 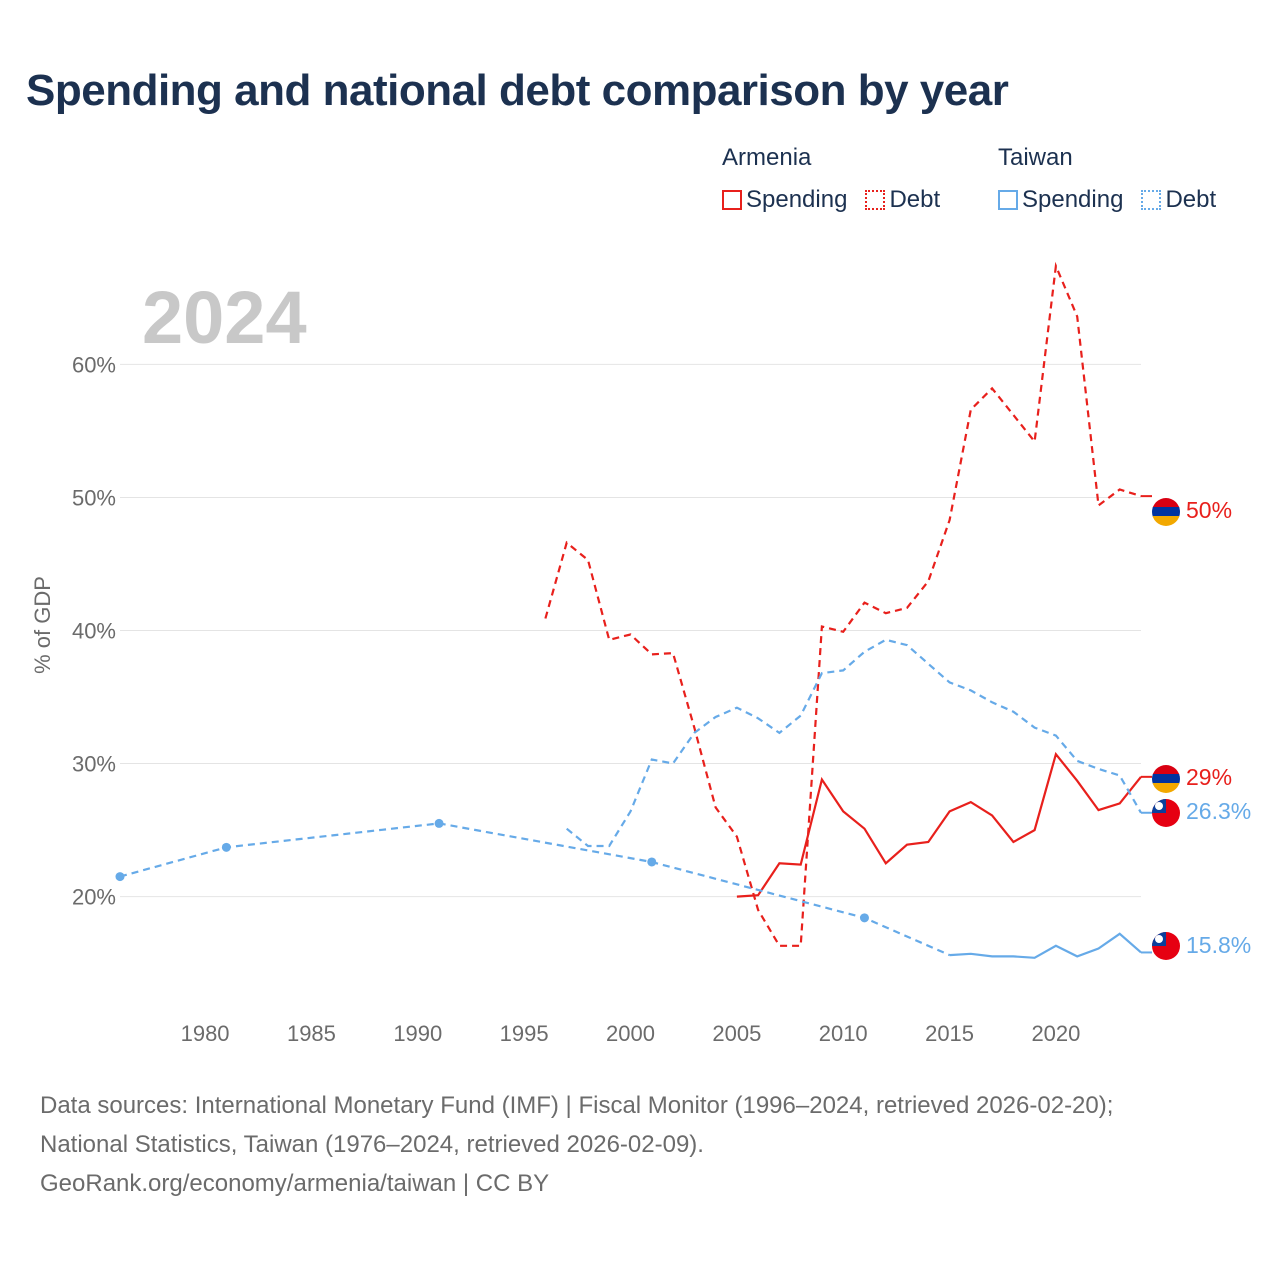 What do you see at coordinates (767, 157) in the screenshot?
I see `legend-armenia-name: Armenia` at bounding box center [767, 157].